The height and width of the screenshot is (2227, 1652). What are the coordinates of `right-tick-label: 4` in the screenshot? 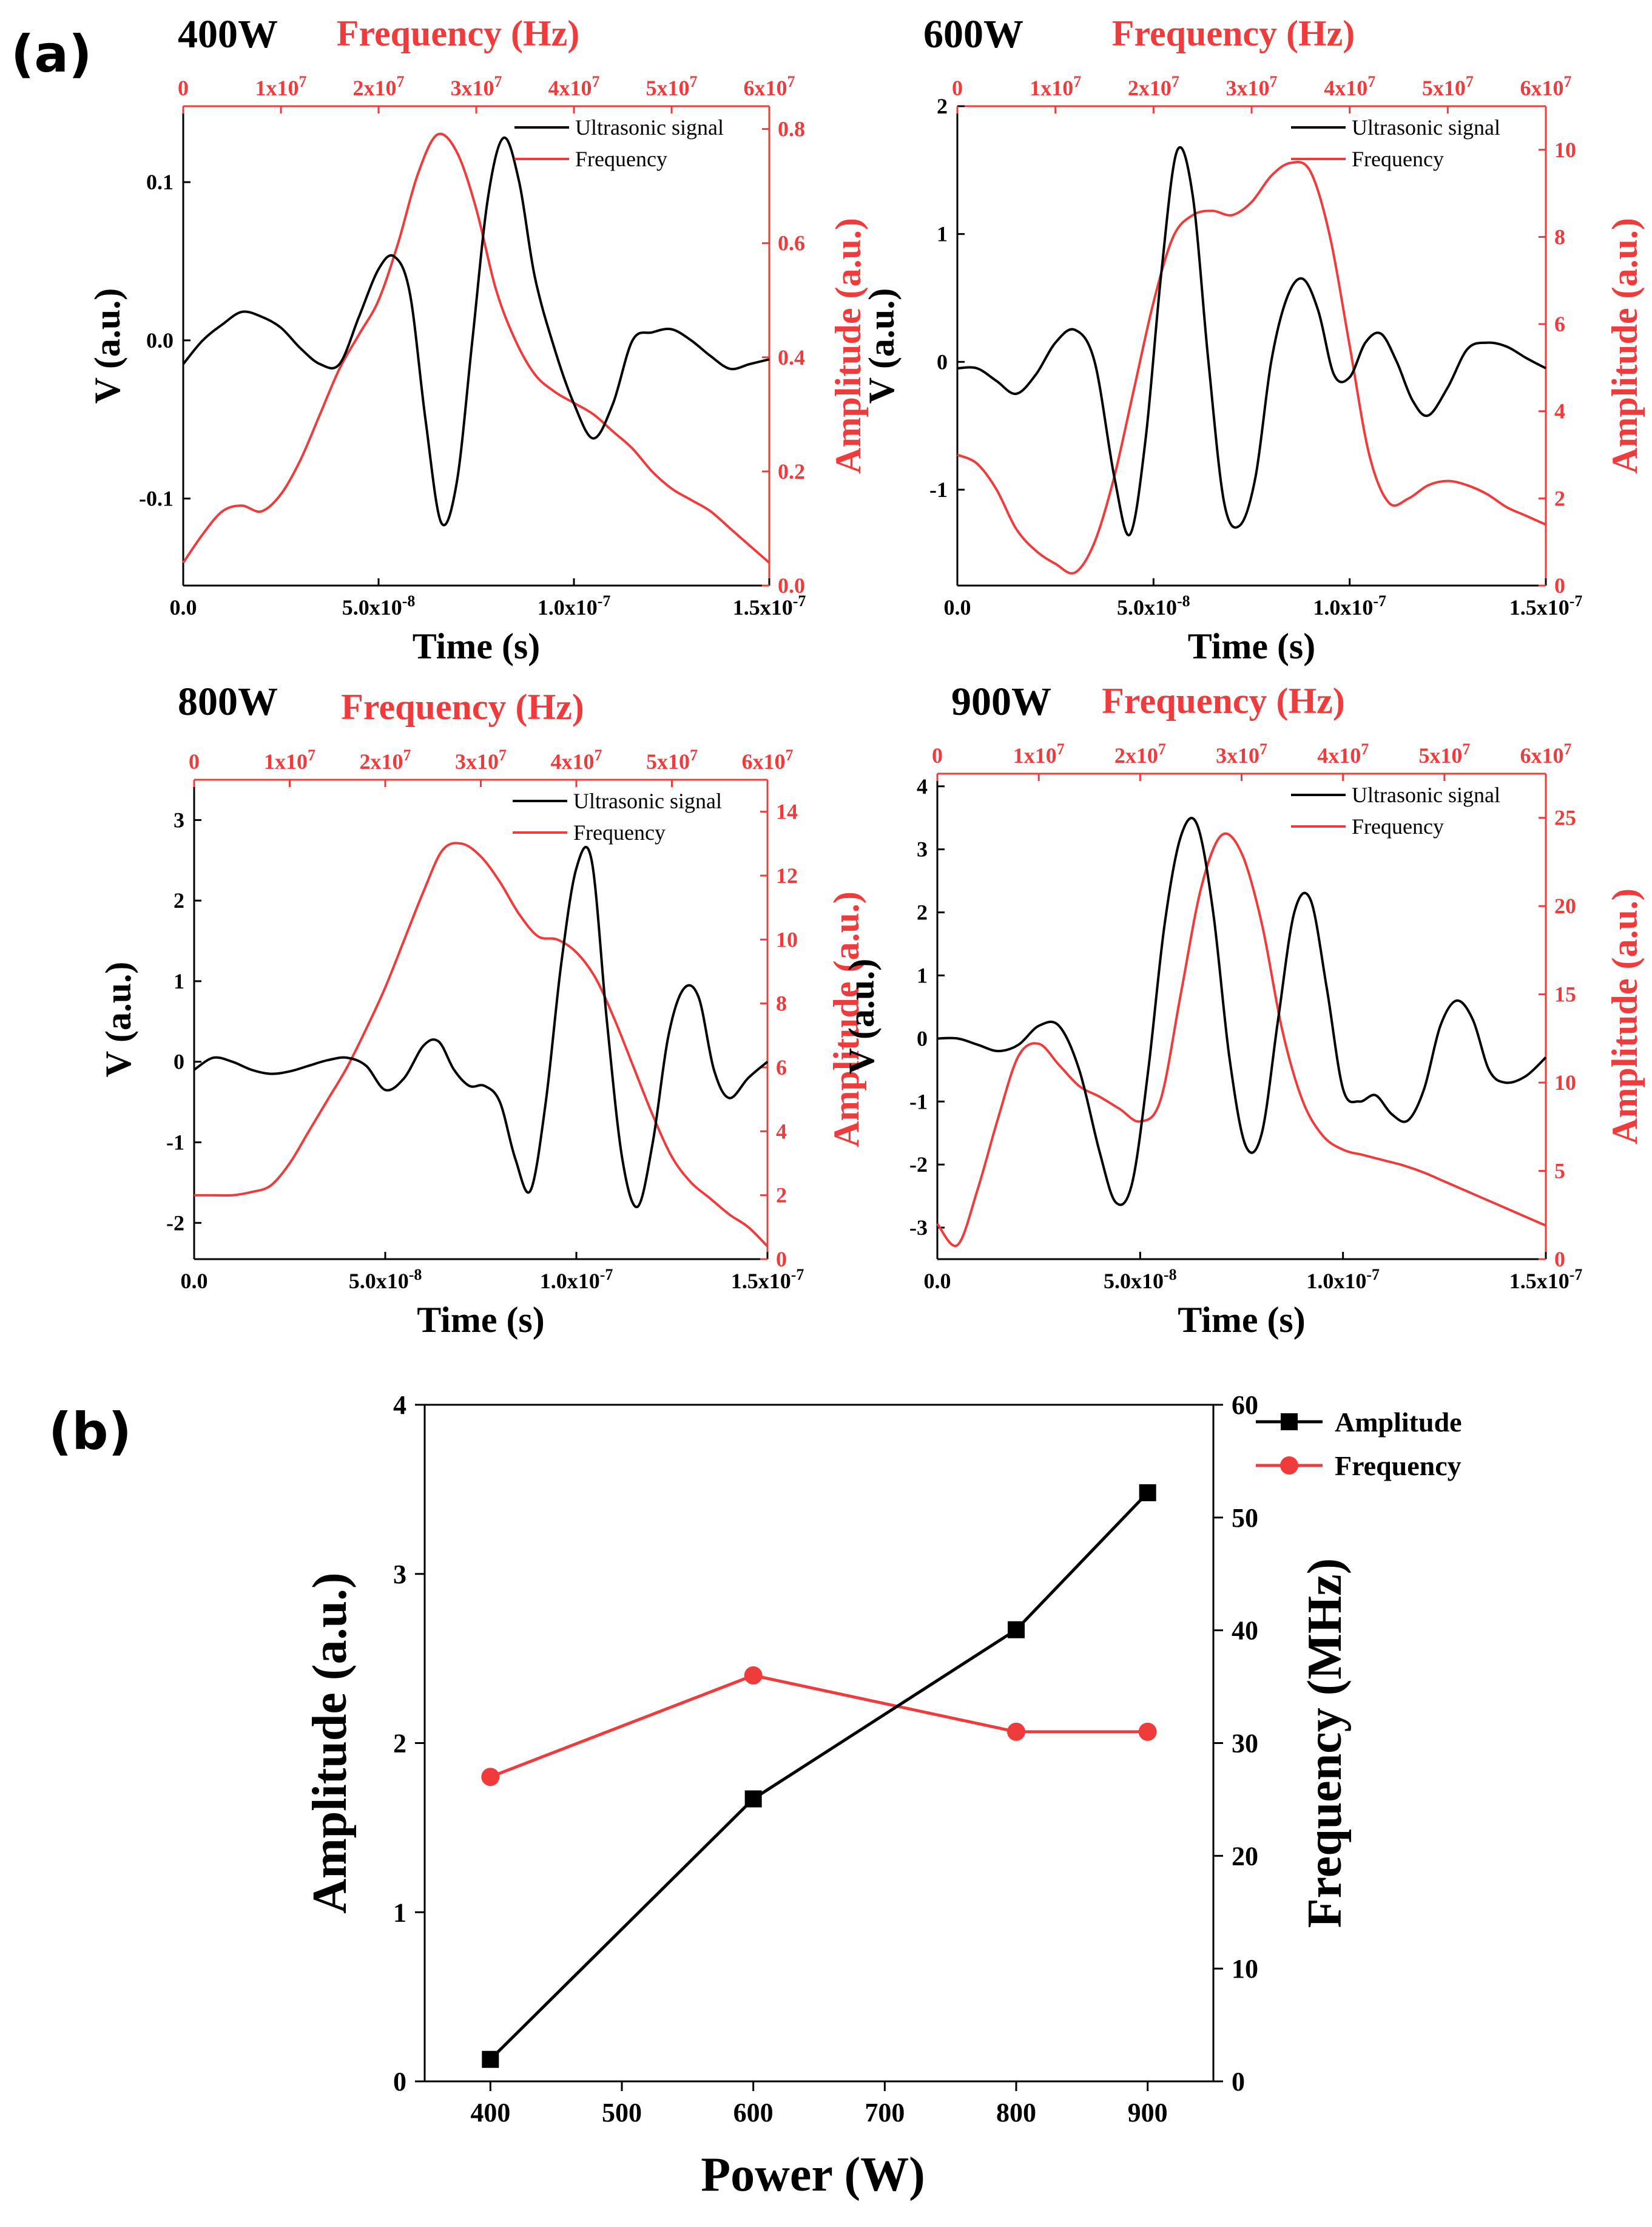 It's located at (781, 1131).